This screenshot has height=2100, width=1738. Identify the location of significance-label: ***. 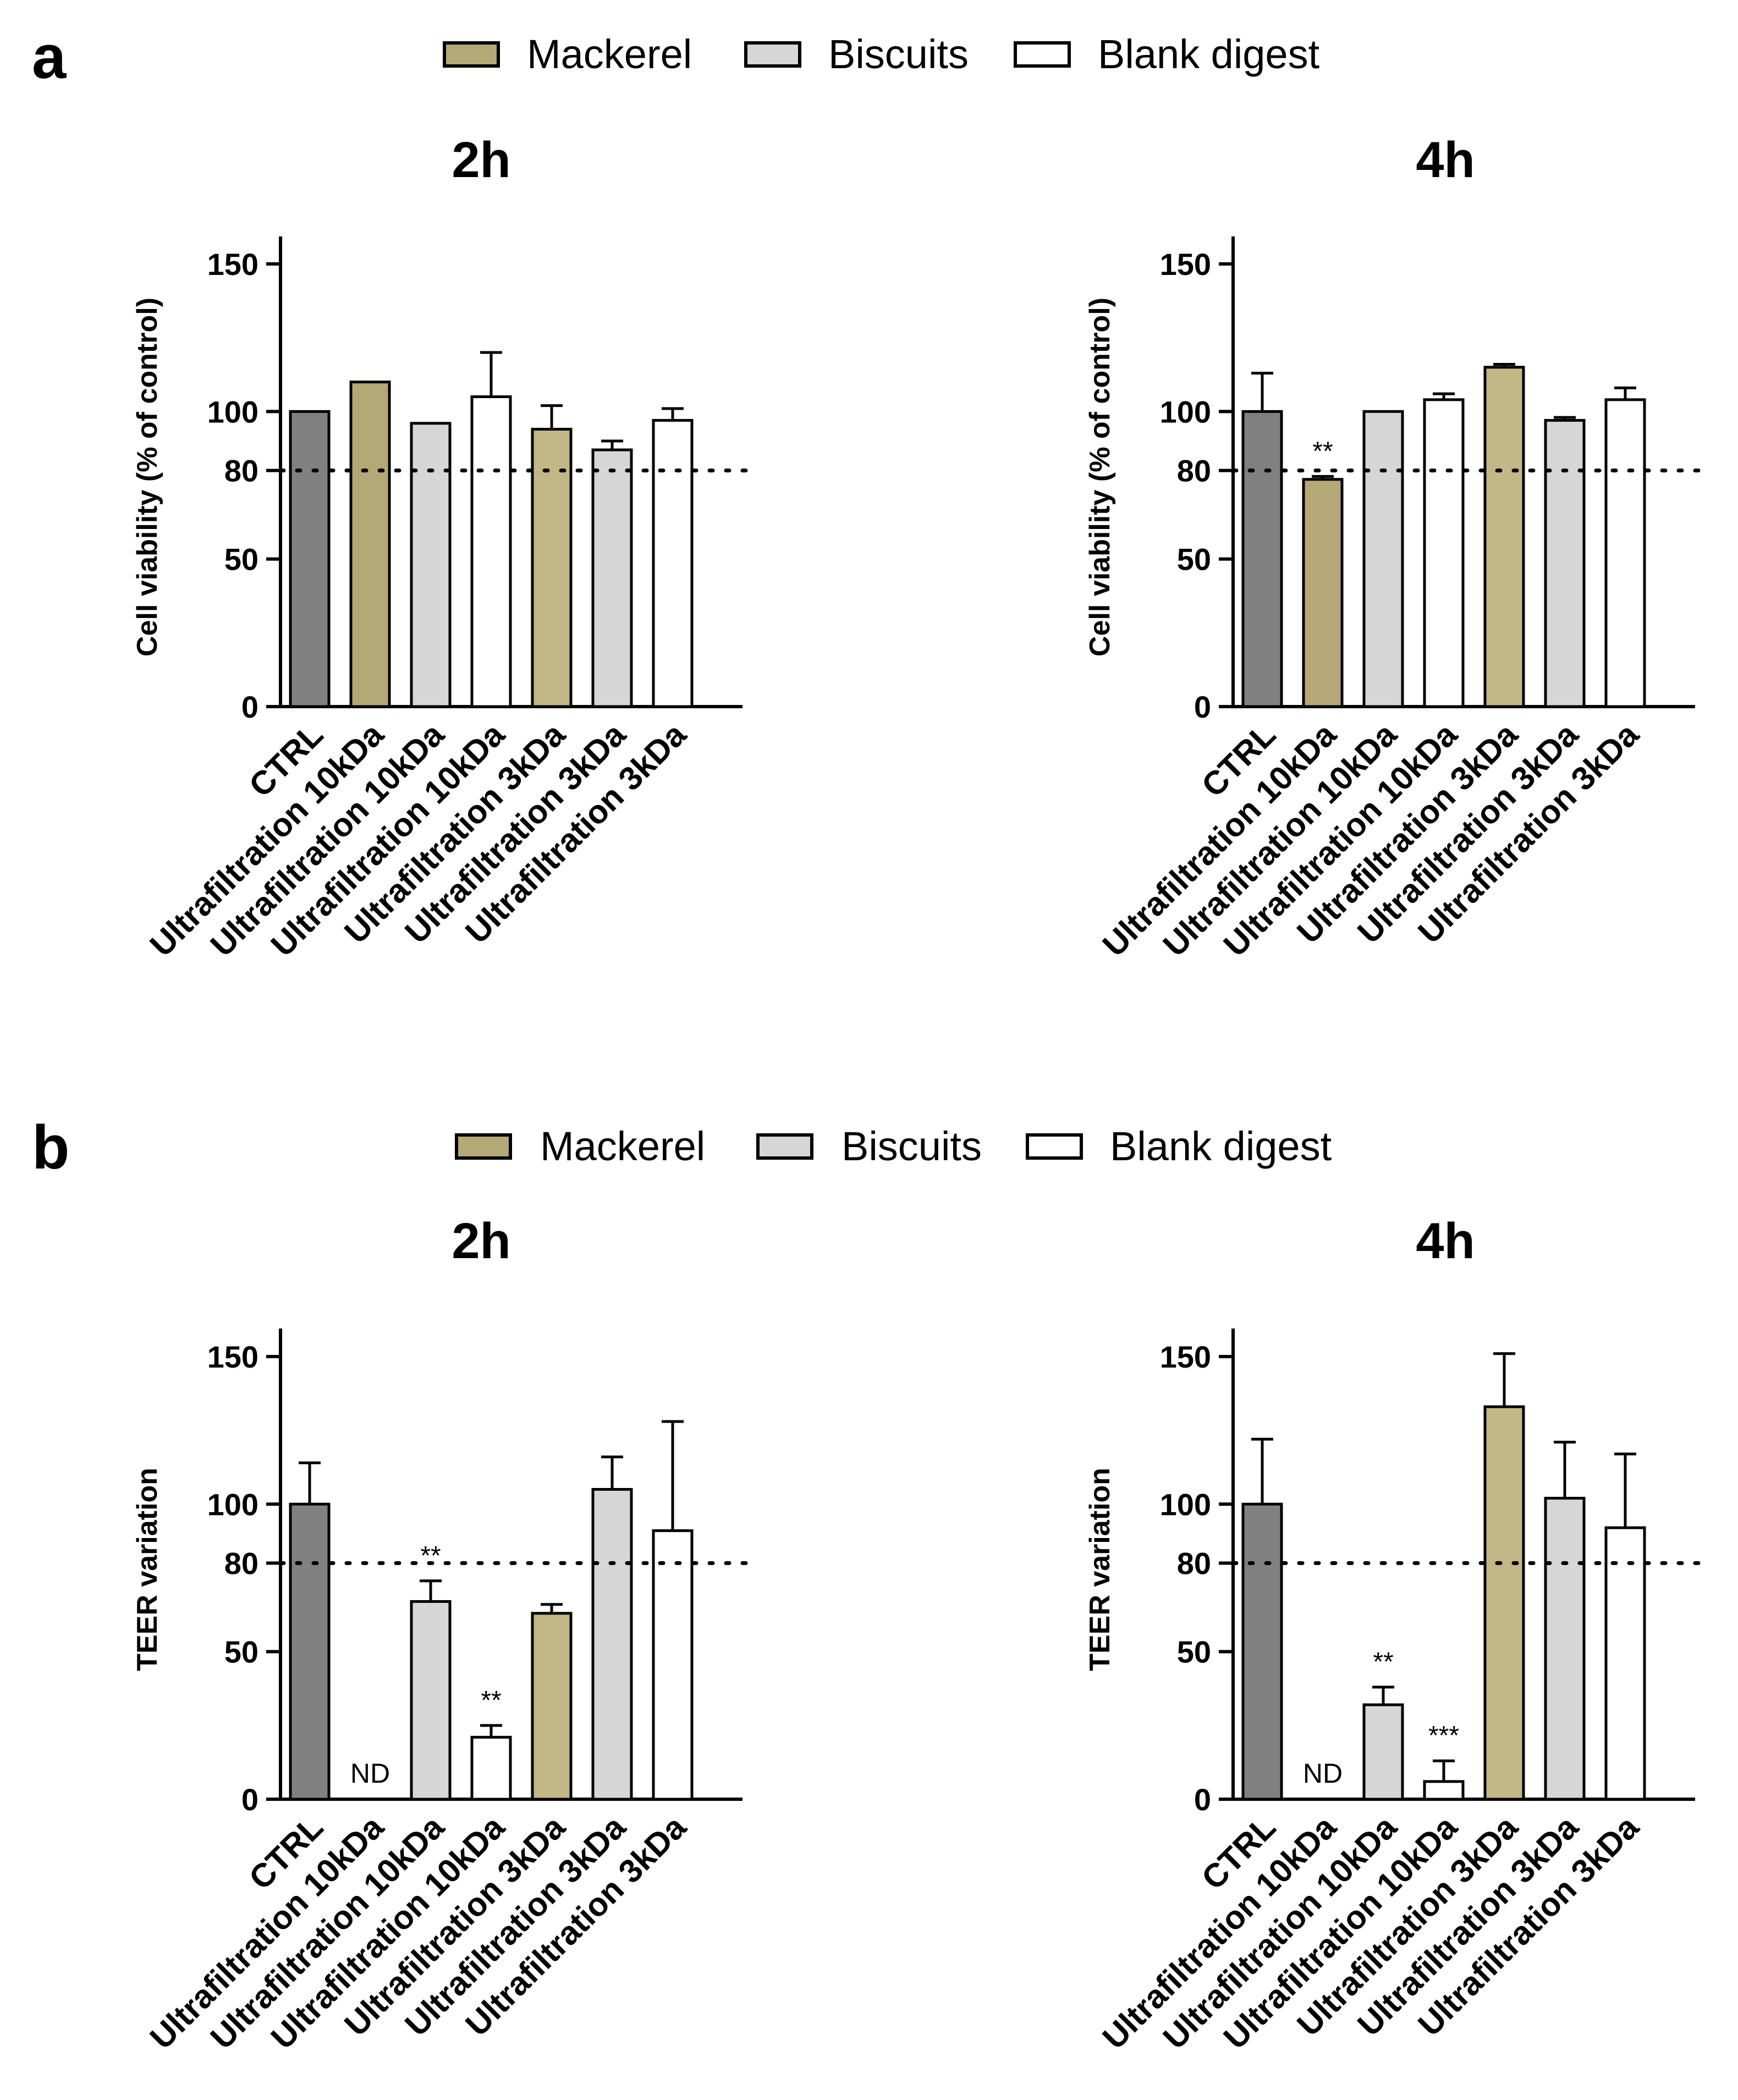
(1443, 1735).